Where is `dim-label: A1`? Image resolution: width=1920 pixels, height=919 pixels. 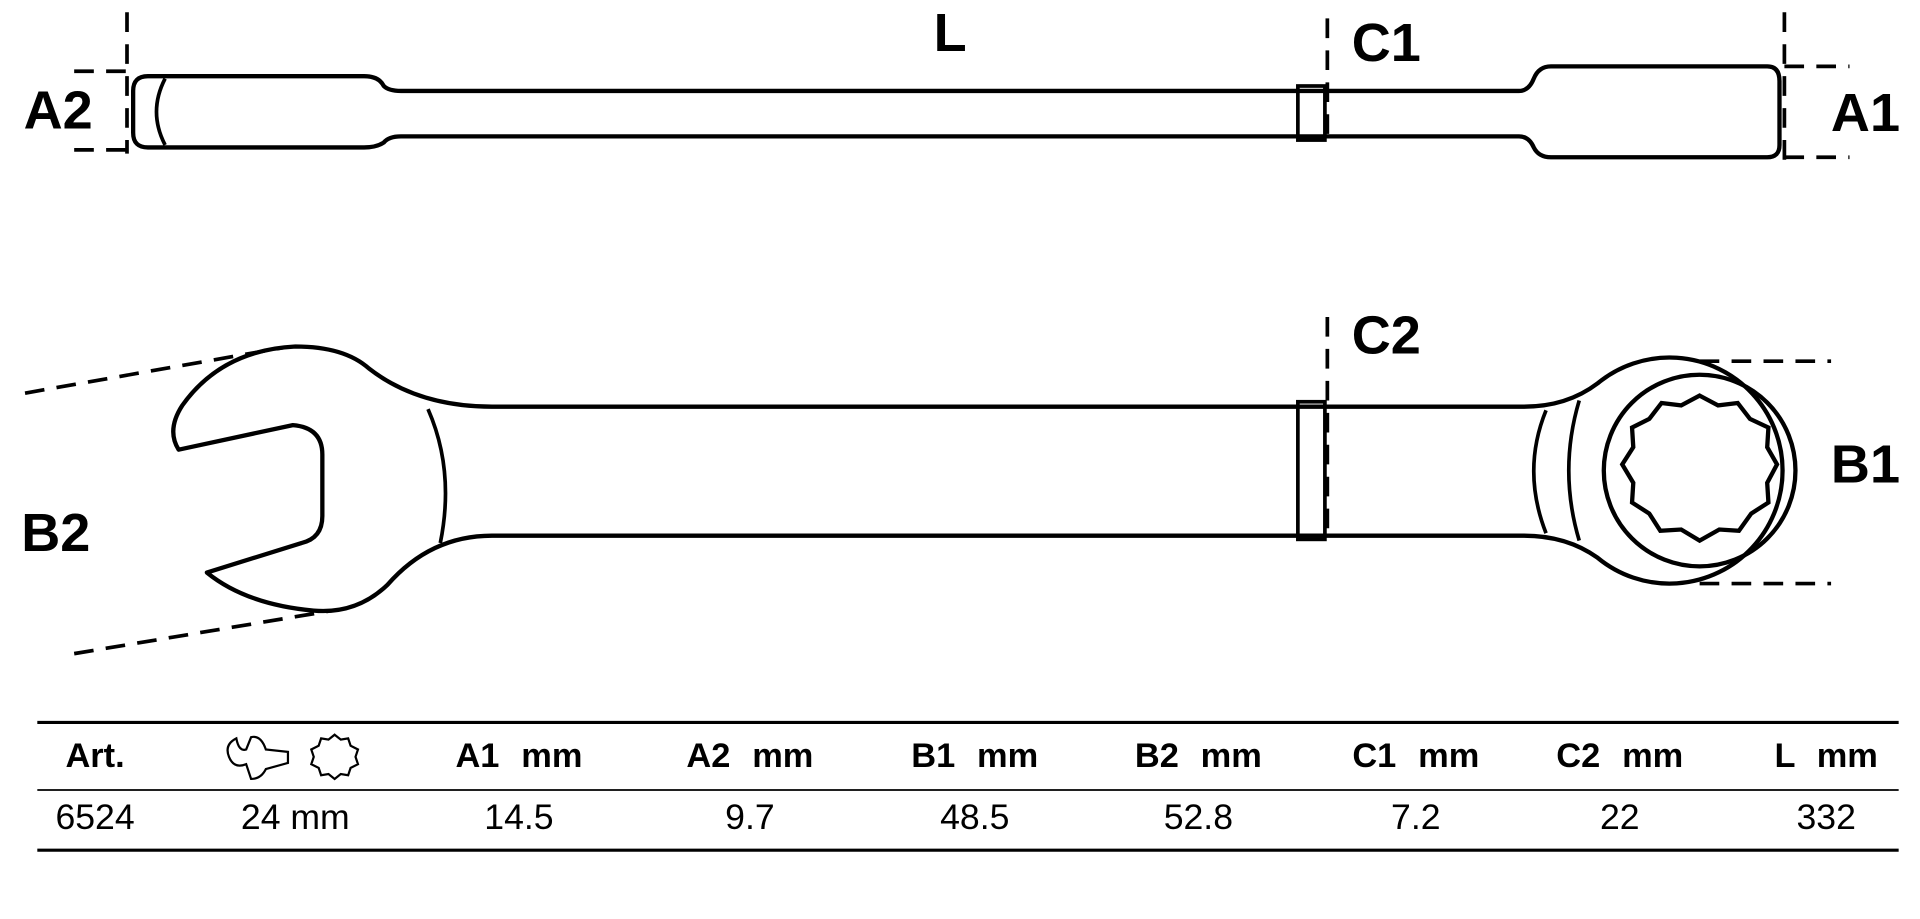 dim-label: A1 is located at coordinates (1865, 113).